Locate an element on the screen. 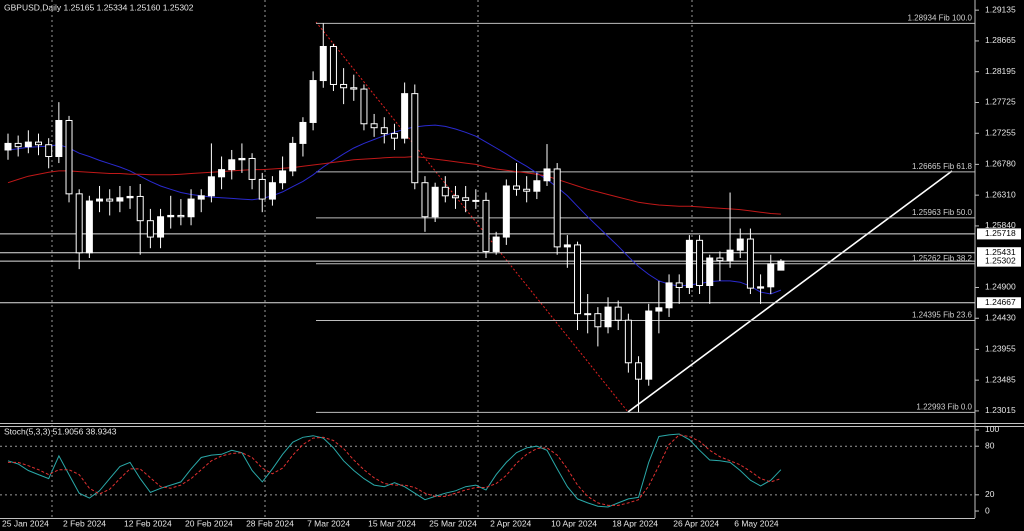 The width and height of the screenshot is (1024, 531). y-tick-label: 1.28665 is located at coordinates (1000, 40).